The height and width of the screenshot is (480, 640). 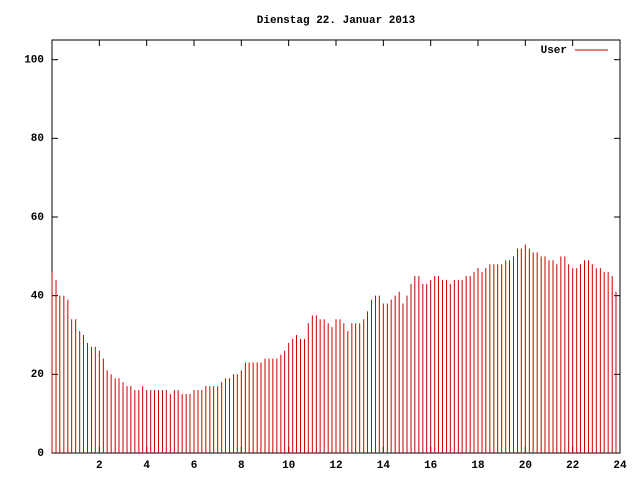 I want to click on y-tick-label: 40, so click(x=37, y=297).